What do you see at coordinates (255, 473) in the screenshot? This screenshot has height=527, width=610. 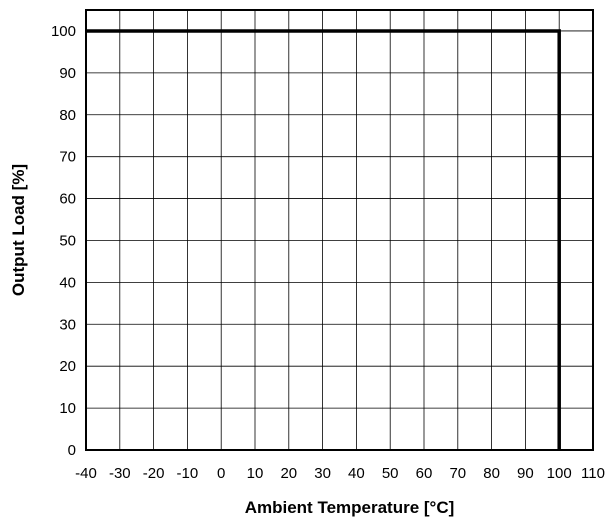 I see `x-tick-label: 10` at bounding box center [255, 473].